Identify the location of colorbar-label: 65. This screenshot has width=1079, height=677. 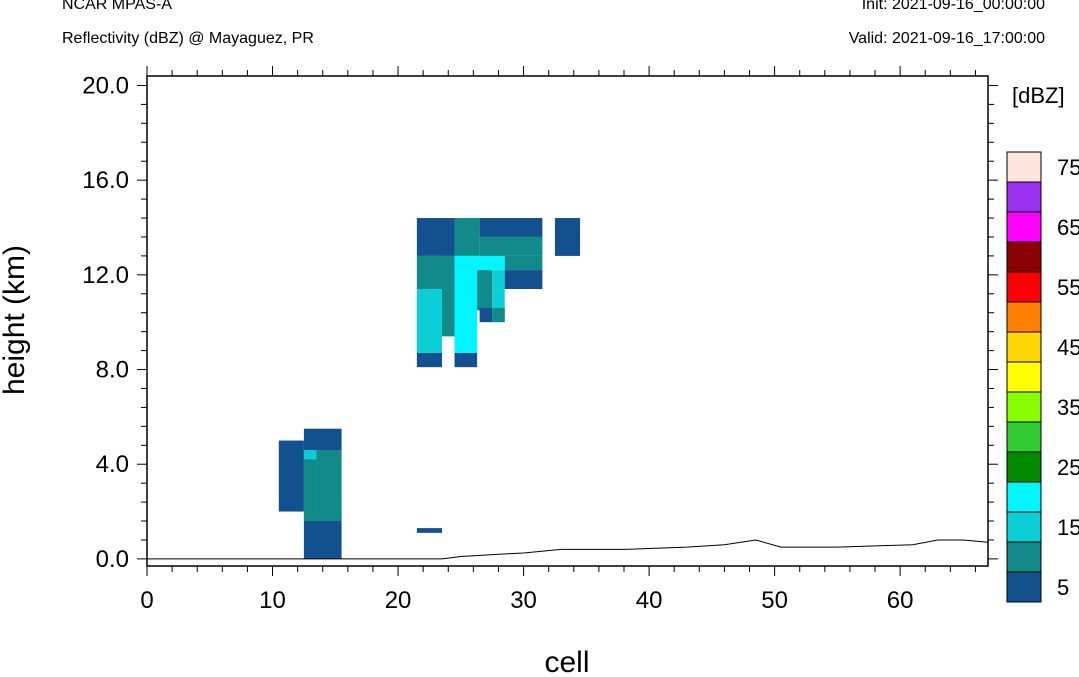
(1068, 227).